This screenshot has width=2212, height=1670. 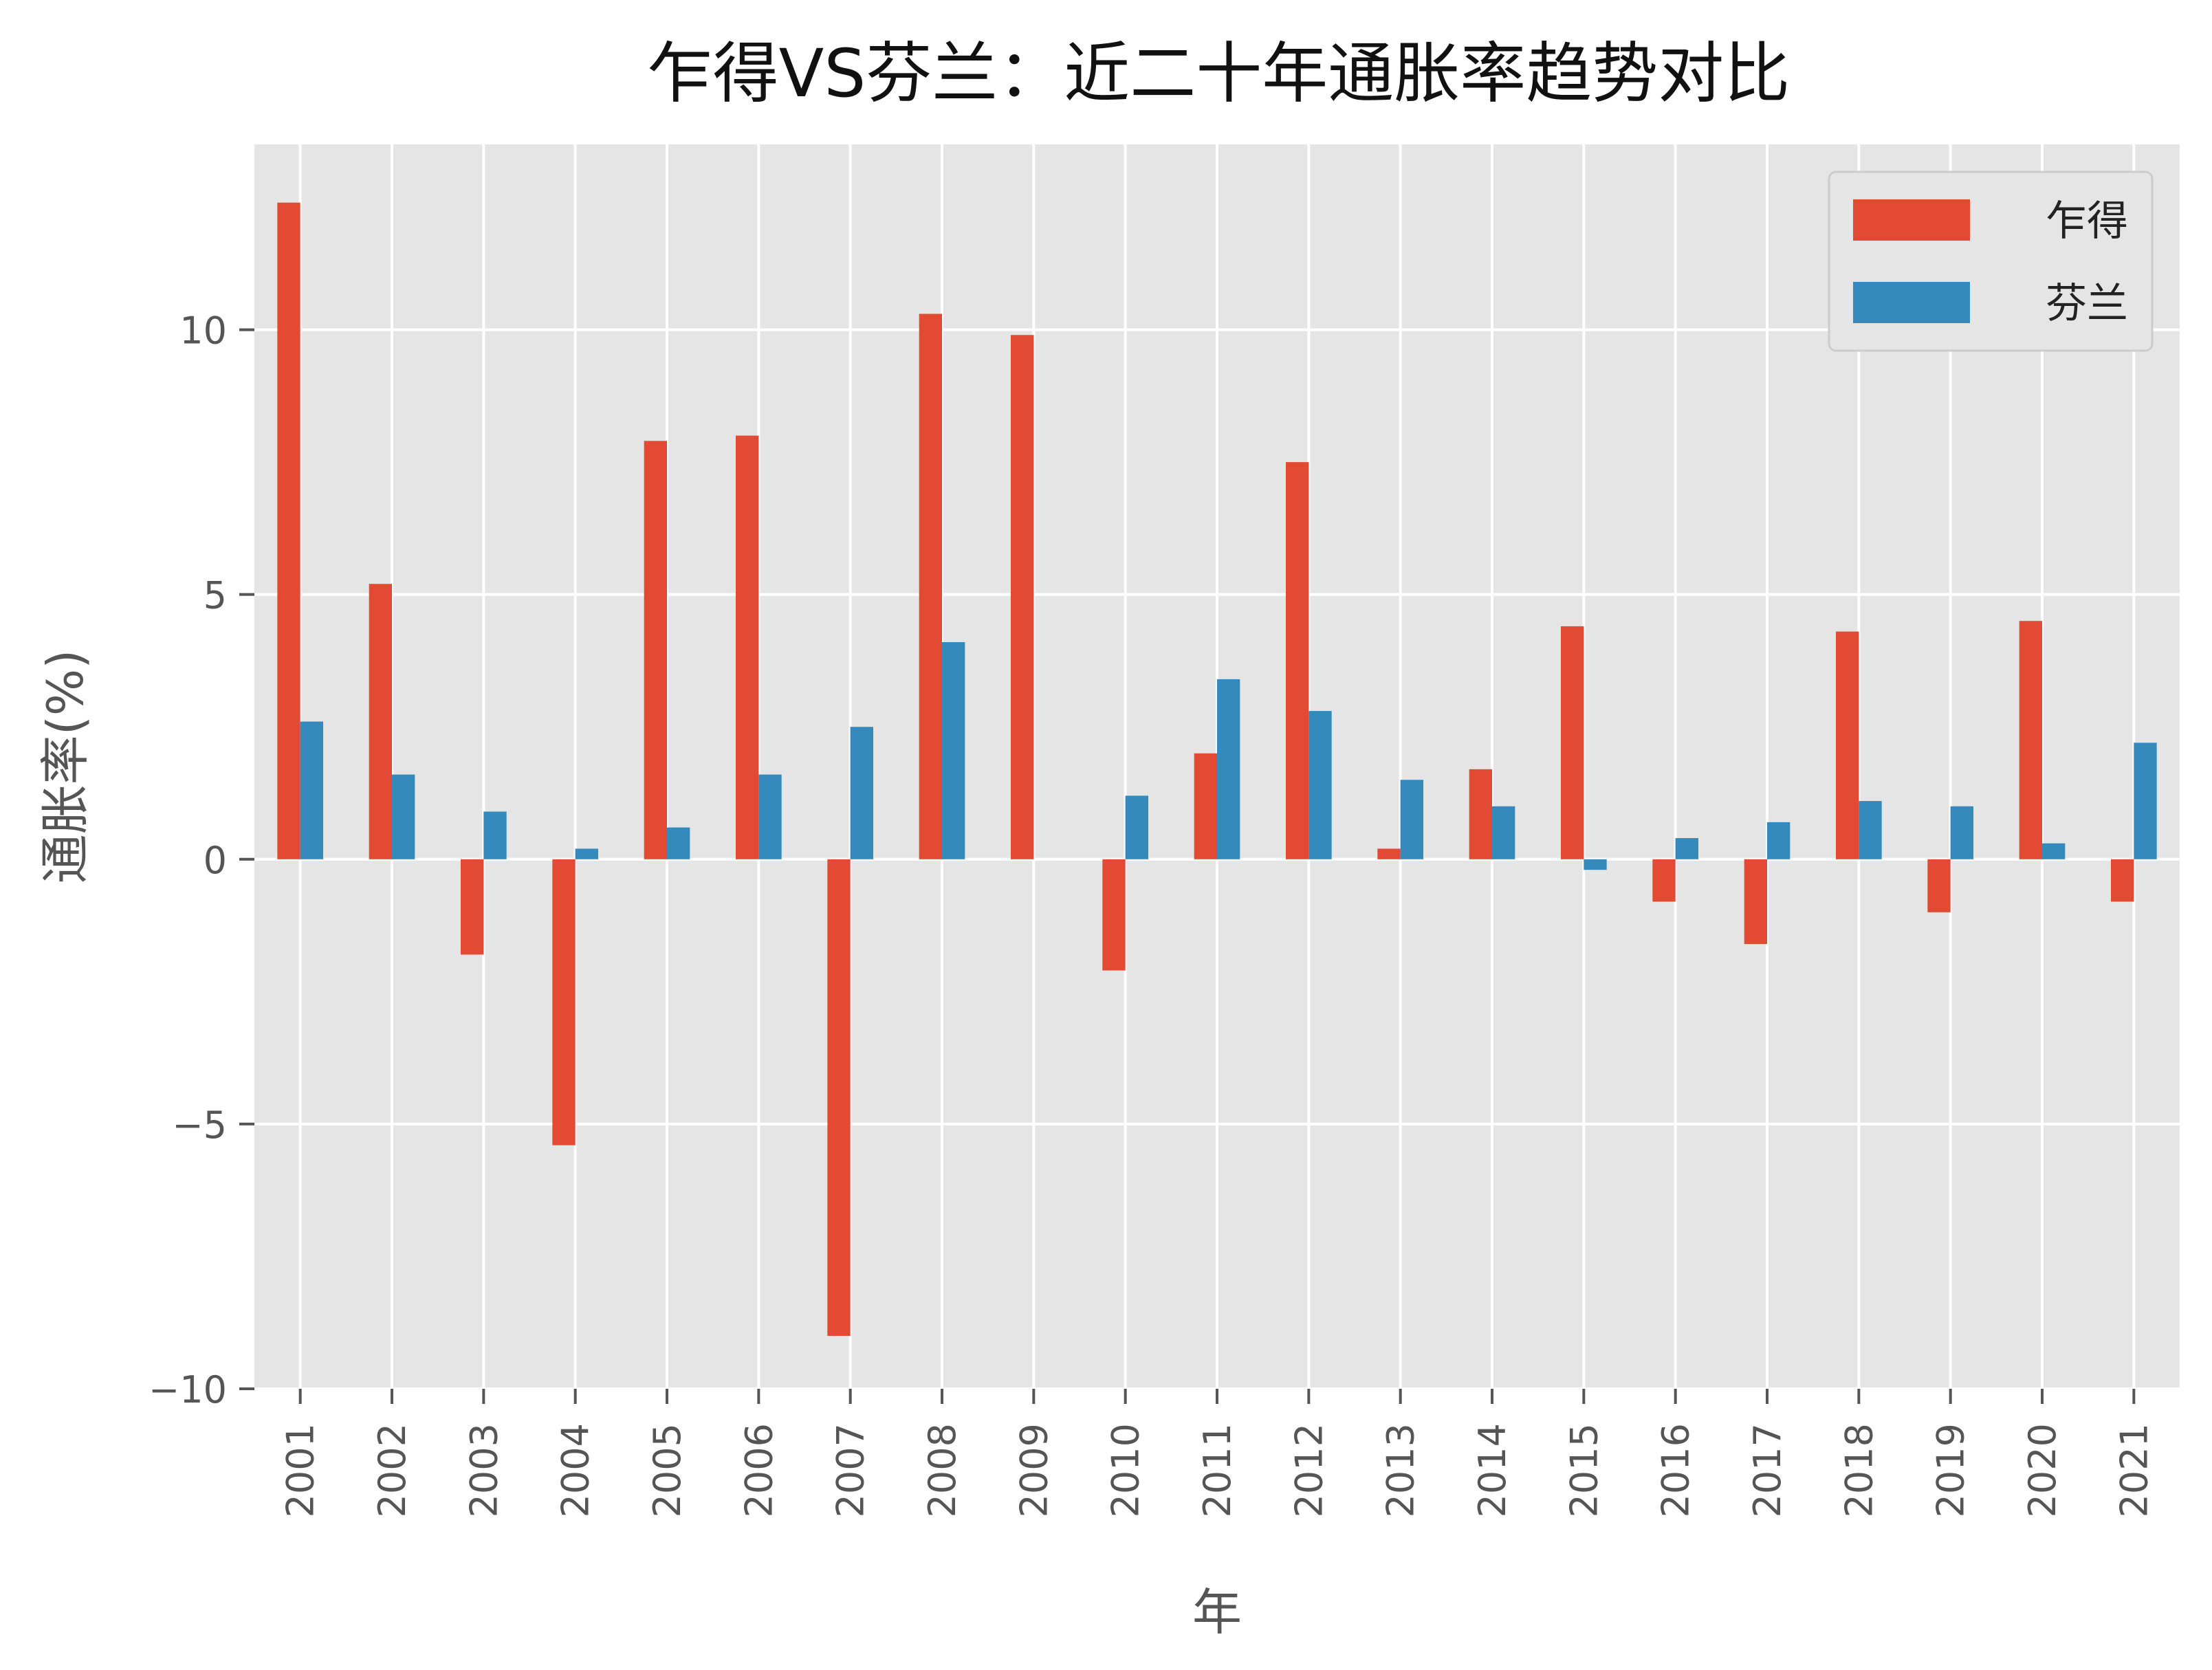 I want to click on x-tick-label: 2001, so click(x=300, y=1470).